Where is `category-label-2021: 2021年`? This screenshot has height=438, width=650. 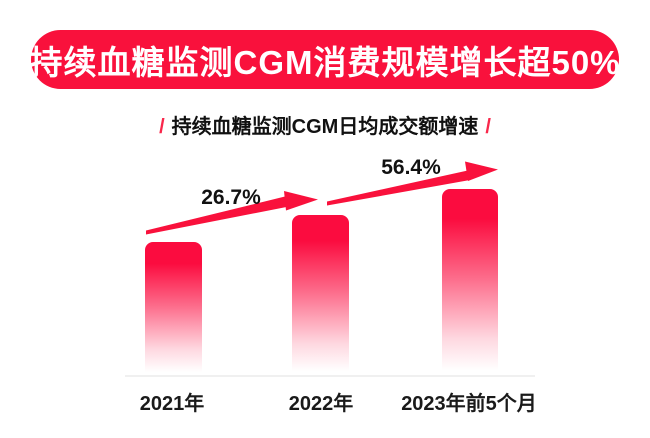 category-label-2021: 2021年 is located at coordinates (172, 404).